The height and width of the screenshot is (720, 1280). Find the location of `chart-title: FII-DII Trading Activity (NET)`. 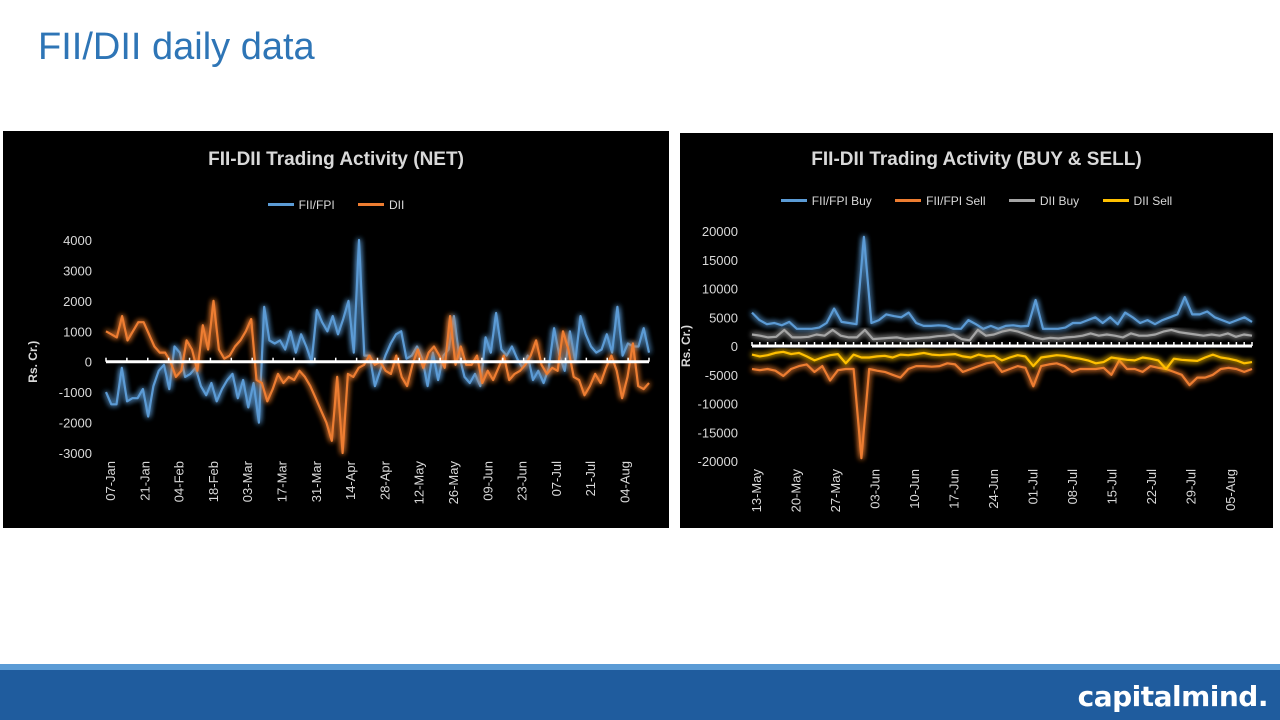

chart-title: FII-DII Trading Activity (NET) is located at coordinates (336, 159).